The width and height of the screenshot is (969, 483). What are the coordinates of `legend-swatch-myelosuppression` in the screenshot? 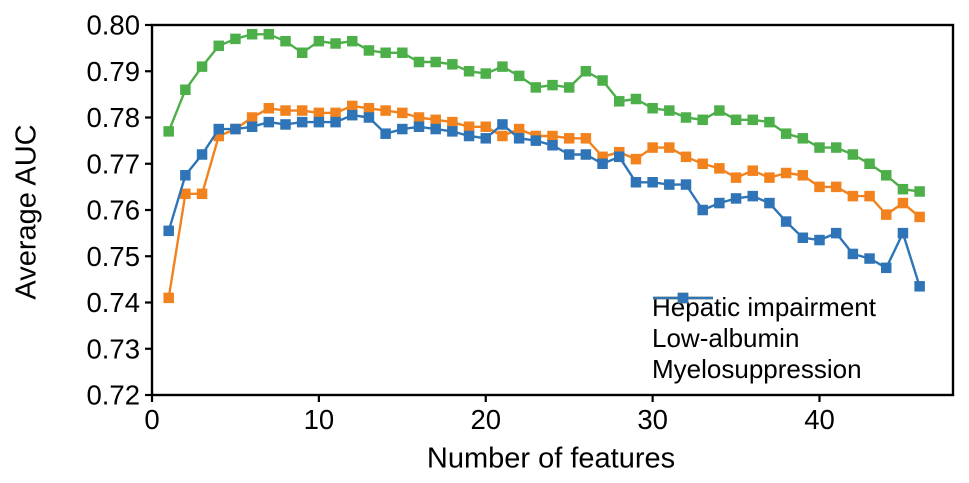 It's located at (683, 298).